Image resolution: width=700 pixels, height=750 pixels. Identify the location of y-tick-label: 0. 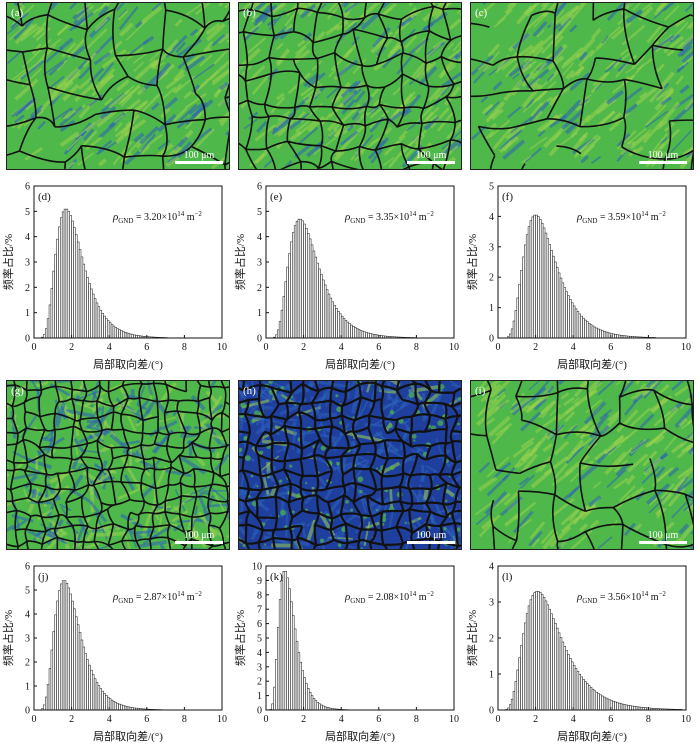
(259, 711).